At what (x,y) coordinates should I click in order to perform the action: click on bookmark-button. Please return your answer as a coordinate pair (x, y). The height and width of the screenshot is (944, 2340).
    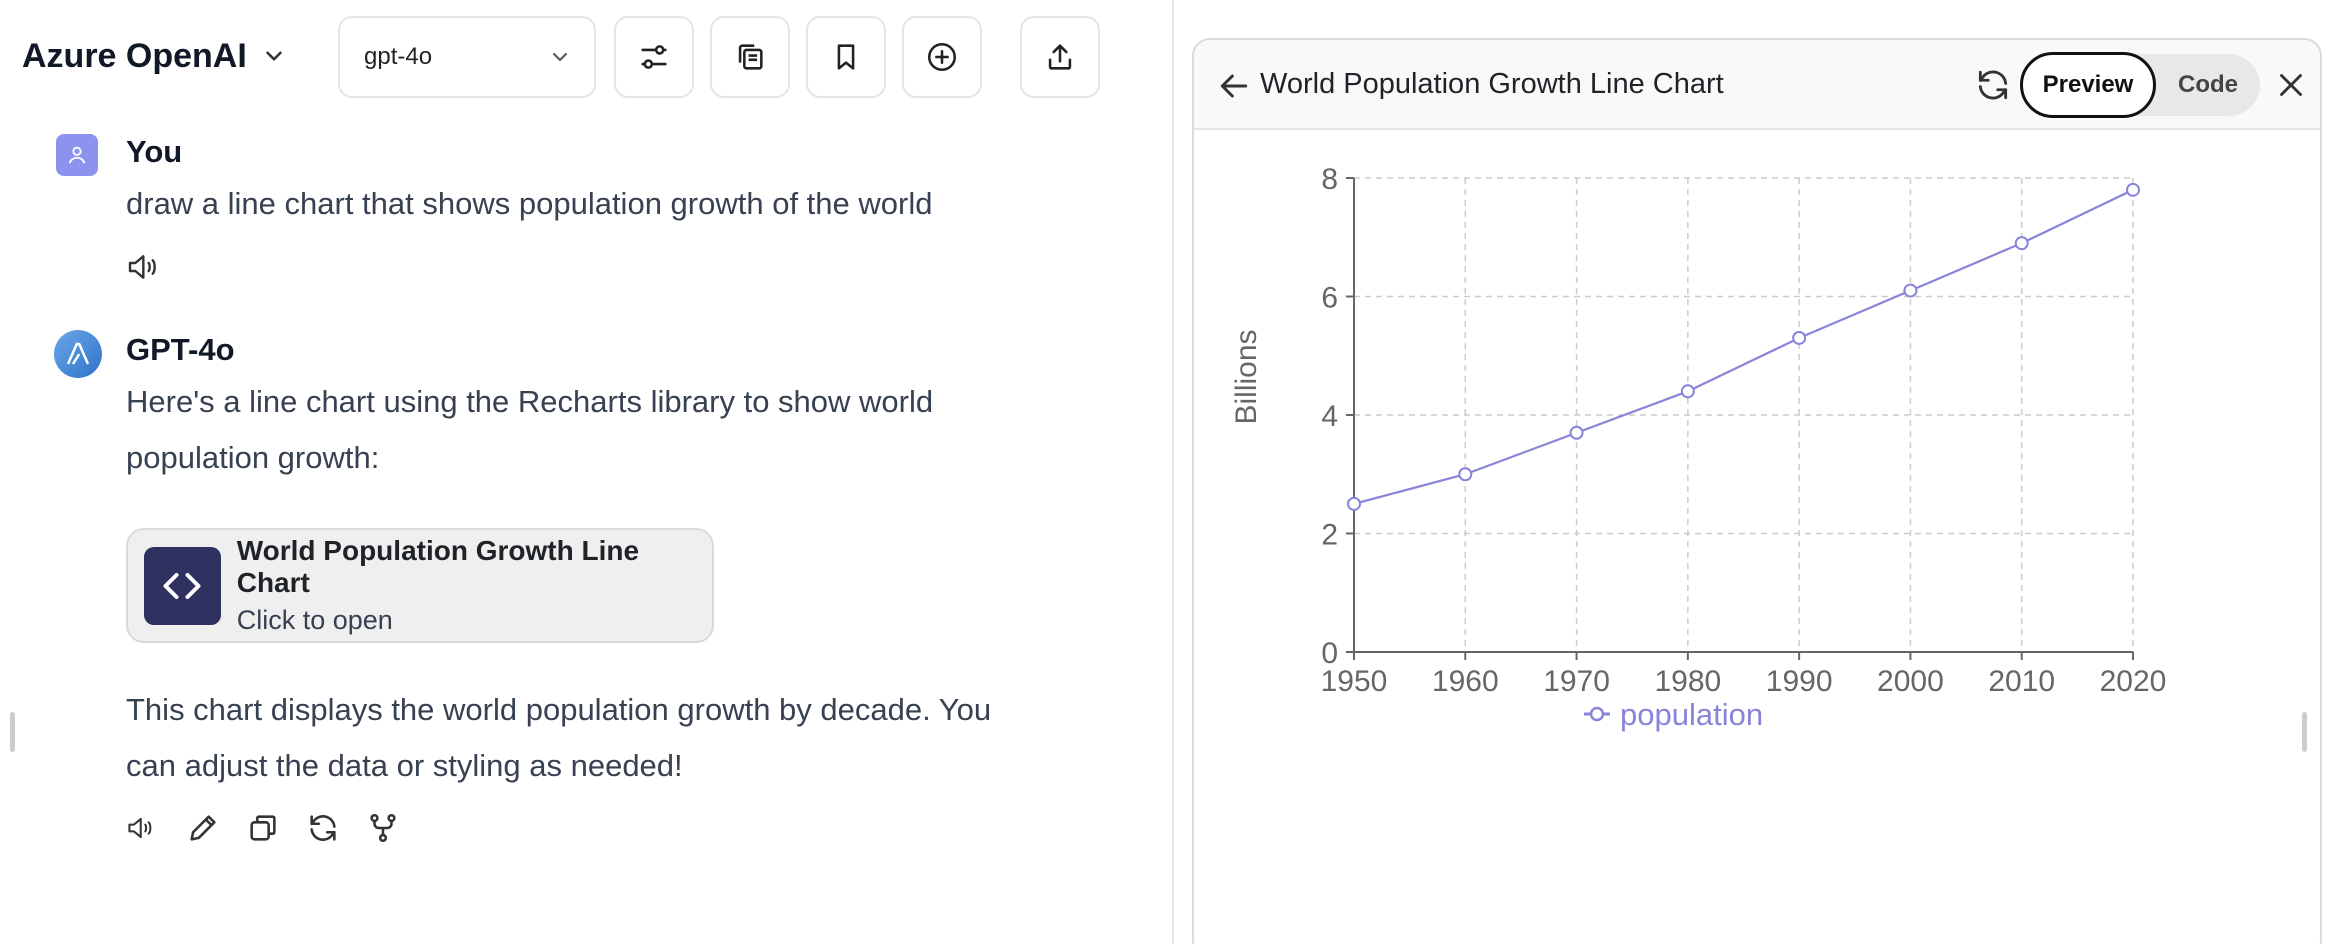
    Looking at the image, I should click on (846, 57).